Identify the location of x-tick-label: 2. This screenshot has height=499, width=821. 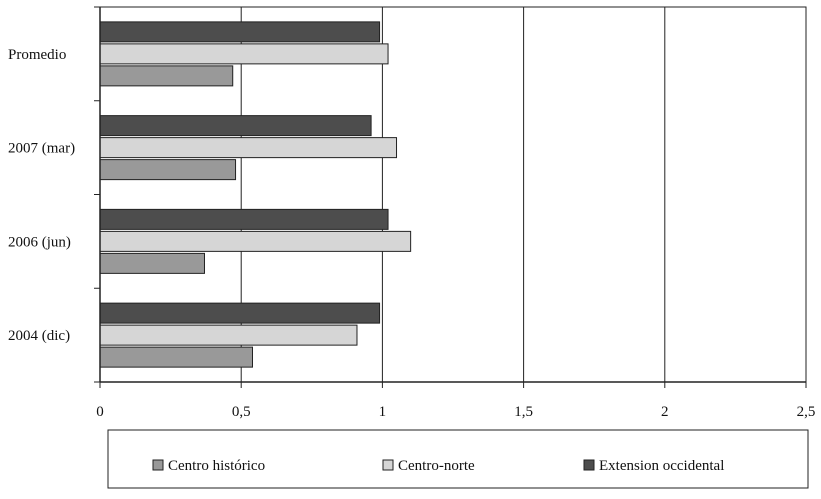
(665, 412).